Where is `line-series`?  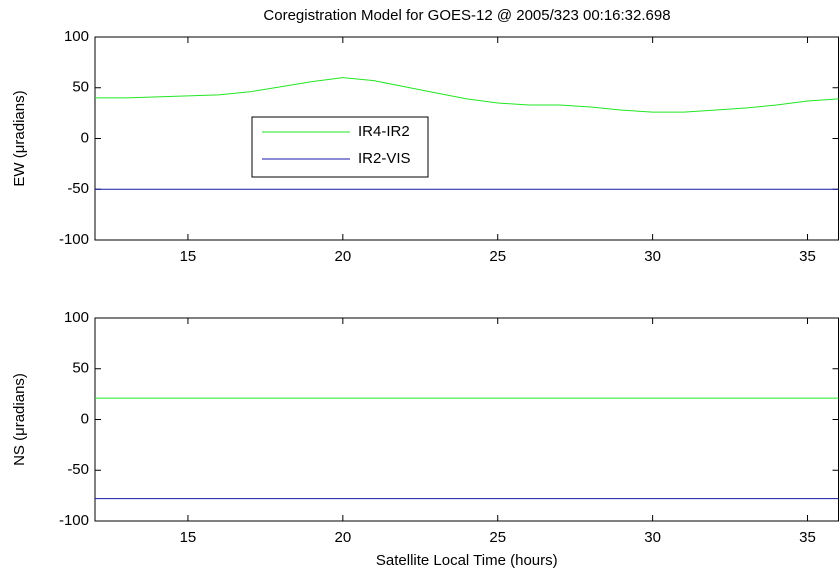 line-series is located at coordinates (467, 95).